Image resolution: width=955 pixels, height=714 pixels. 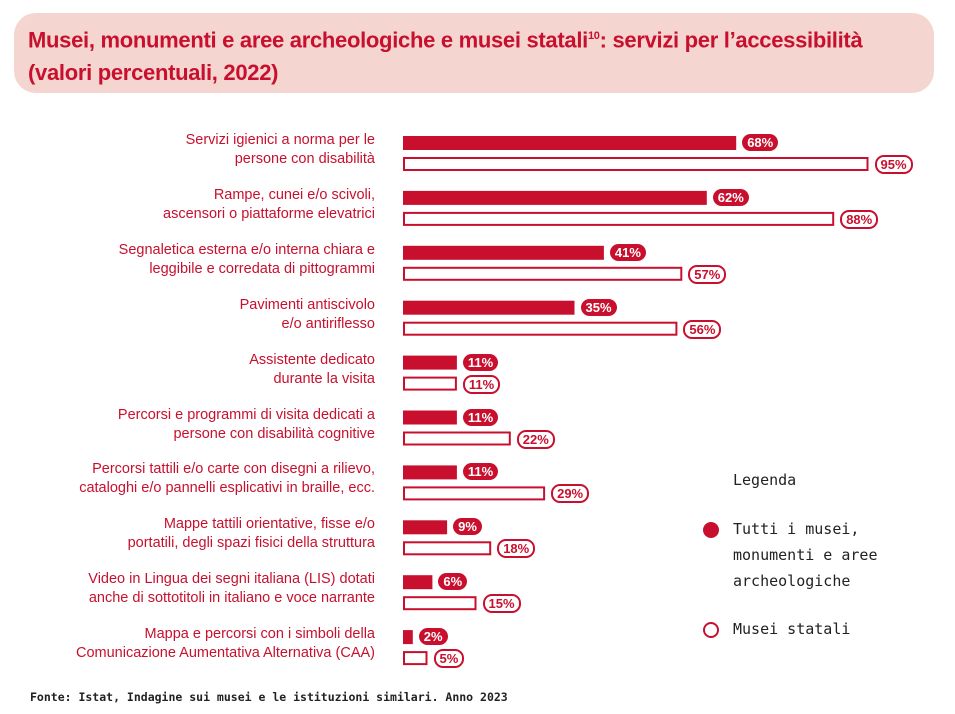 What do you see at coordinates (328, 323) in the screenshot?
I see `category-label-line: e/o antiriflesso` at bounding box center [328, 323].